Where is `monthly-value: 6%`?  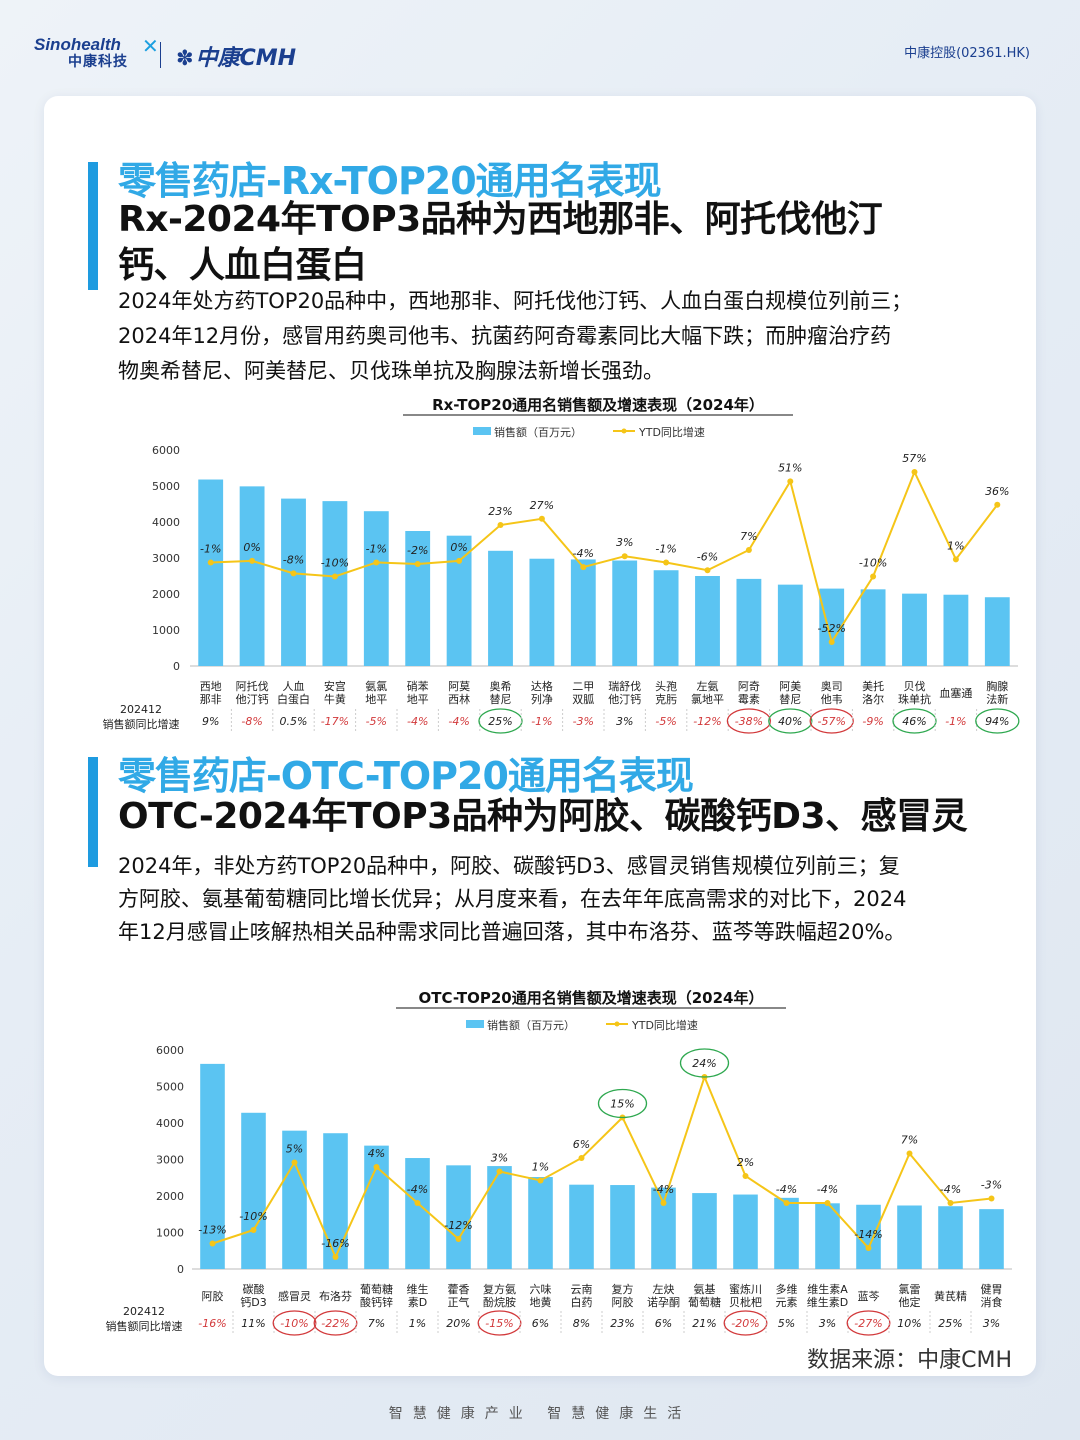
monthly-value: 6% is located at coordinates (540, 1323).